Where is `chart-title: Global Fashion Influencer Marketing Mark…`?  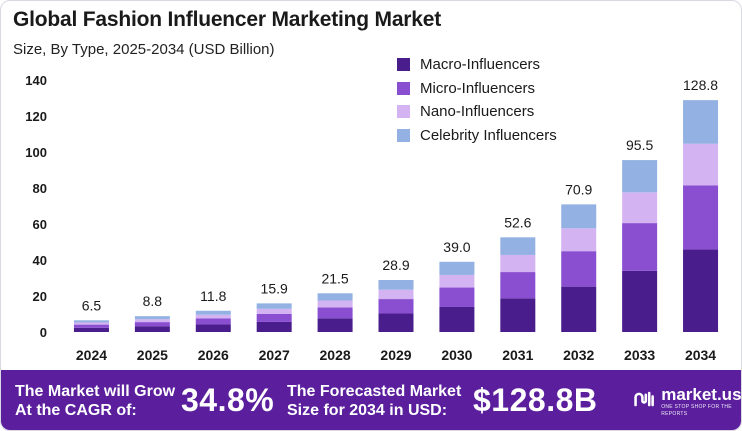 chart-title: Global Fashion Influencer Marketing Mark… is located at coordinates (227, 19).